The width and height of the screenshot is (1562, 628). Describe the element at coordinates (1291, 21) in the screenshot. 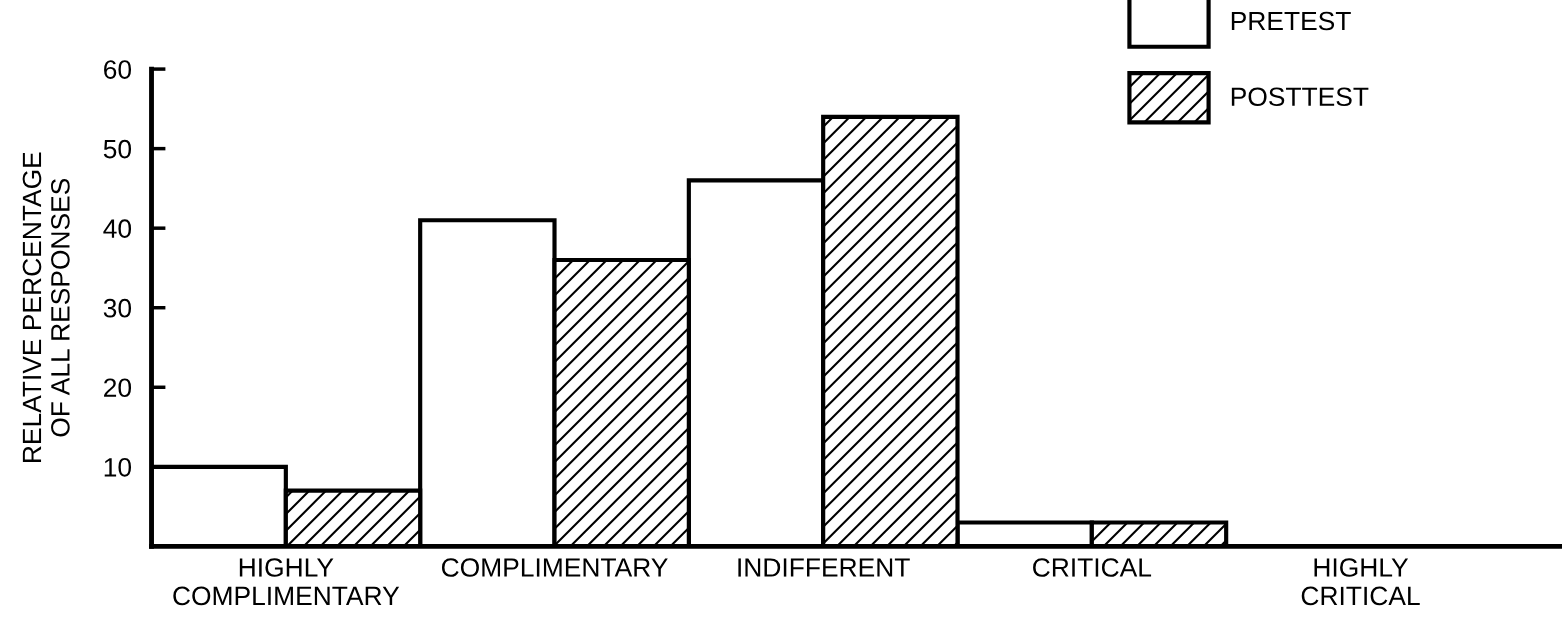

I see `legend-label: PRETEST` at that location.